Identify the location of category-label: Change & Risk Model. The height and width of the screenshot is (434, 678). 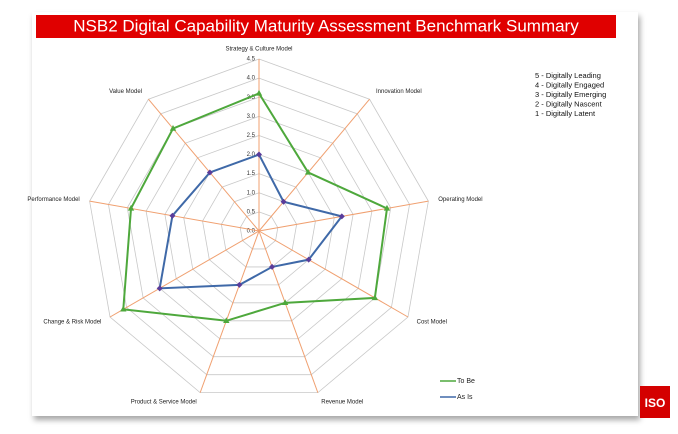
(72, 323).